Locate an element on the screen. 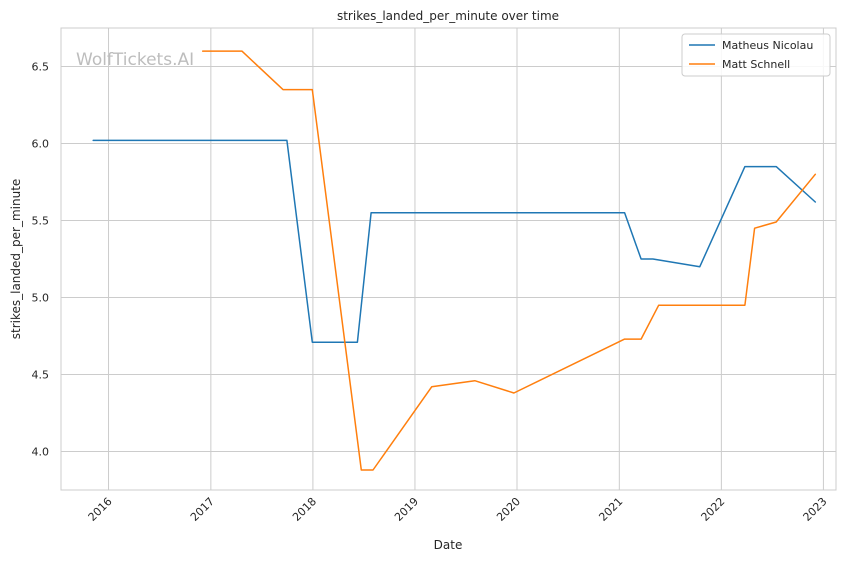  legend: Matheus Nicolau Matt Schnell is located at coordinates (756, 55).